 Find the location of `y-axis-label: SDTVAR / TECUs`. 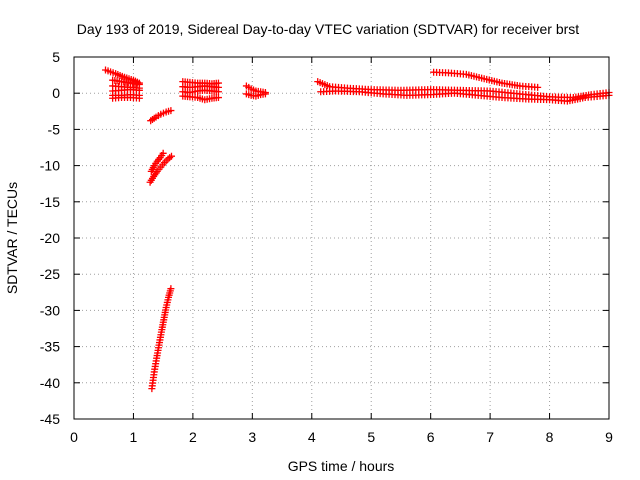

y-axis-label: SDTVAR / TECUs is located at coordinates (12, 238).